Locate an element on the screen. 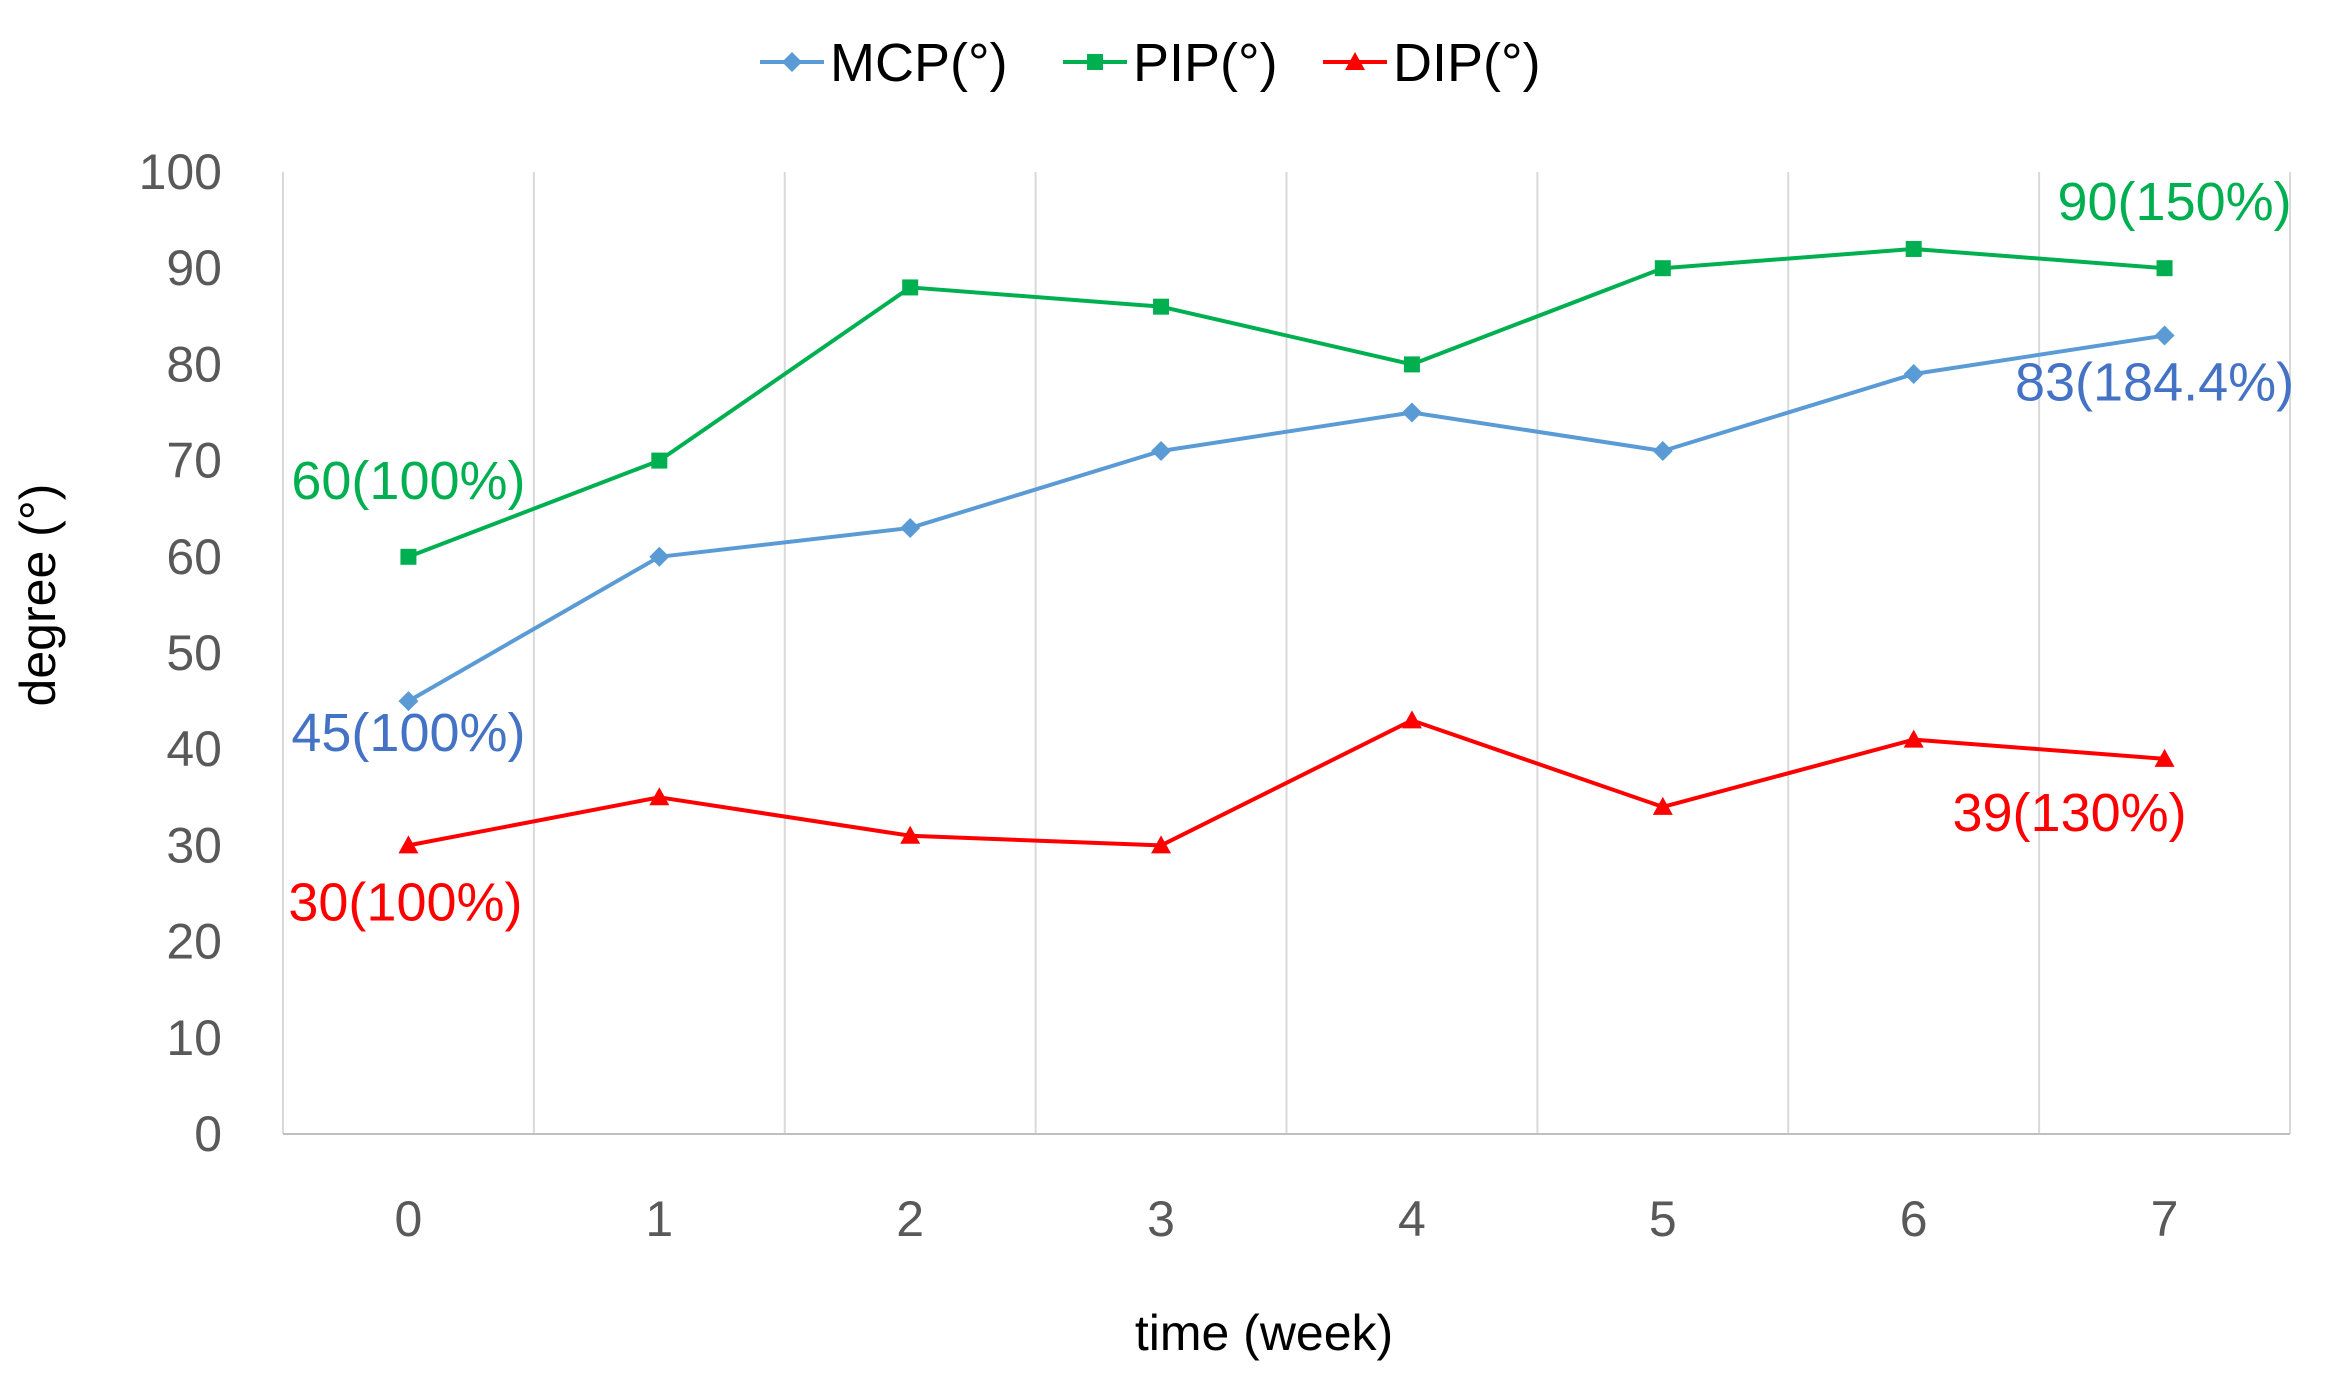  legend-label: PIP(°) is located at coordinates (1205, 63).